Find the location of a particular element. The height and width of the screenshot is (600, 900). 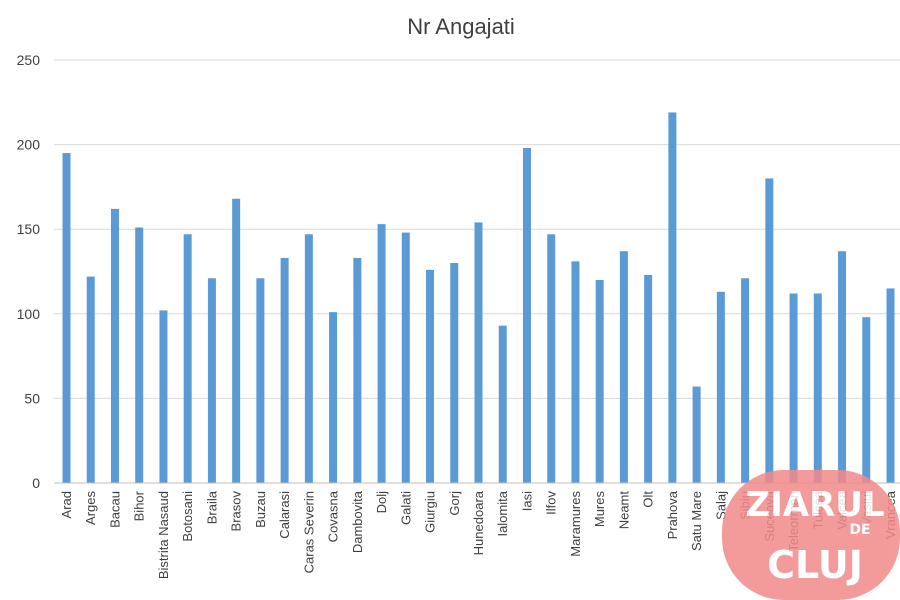

watermark-line1: ZIARUL is located at coordinates (814, 505).